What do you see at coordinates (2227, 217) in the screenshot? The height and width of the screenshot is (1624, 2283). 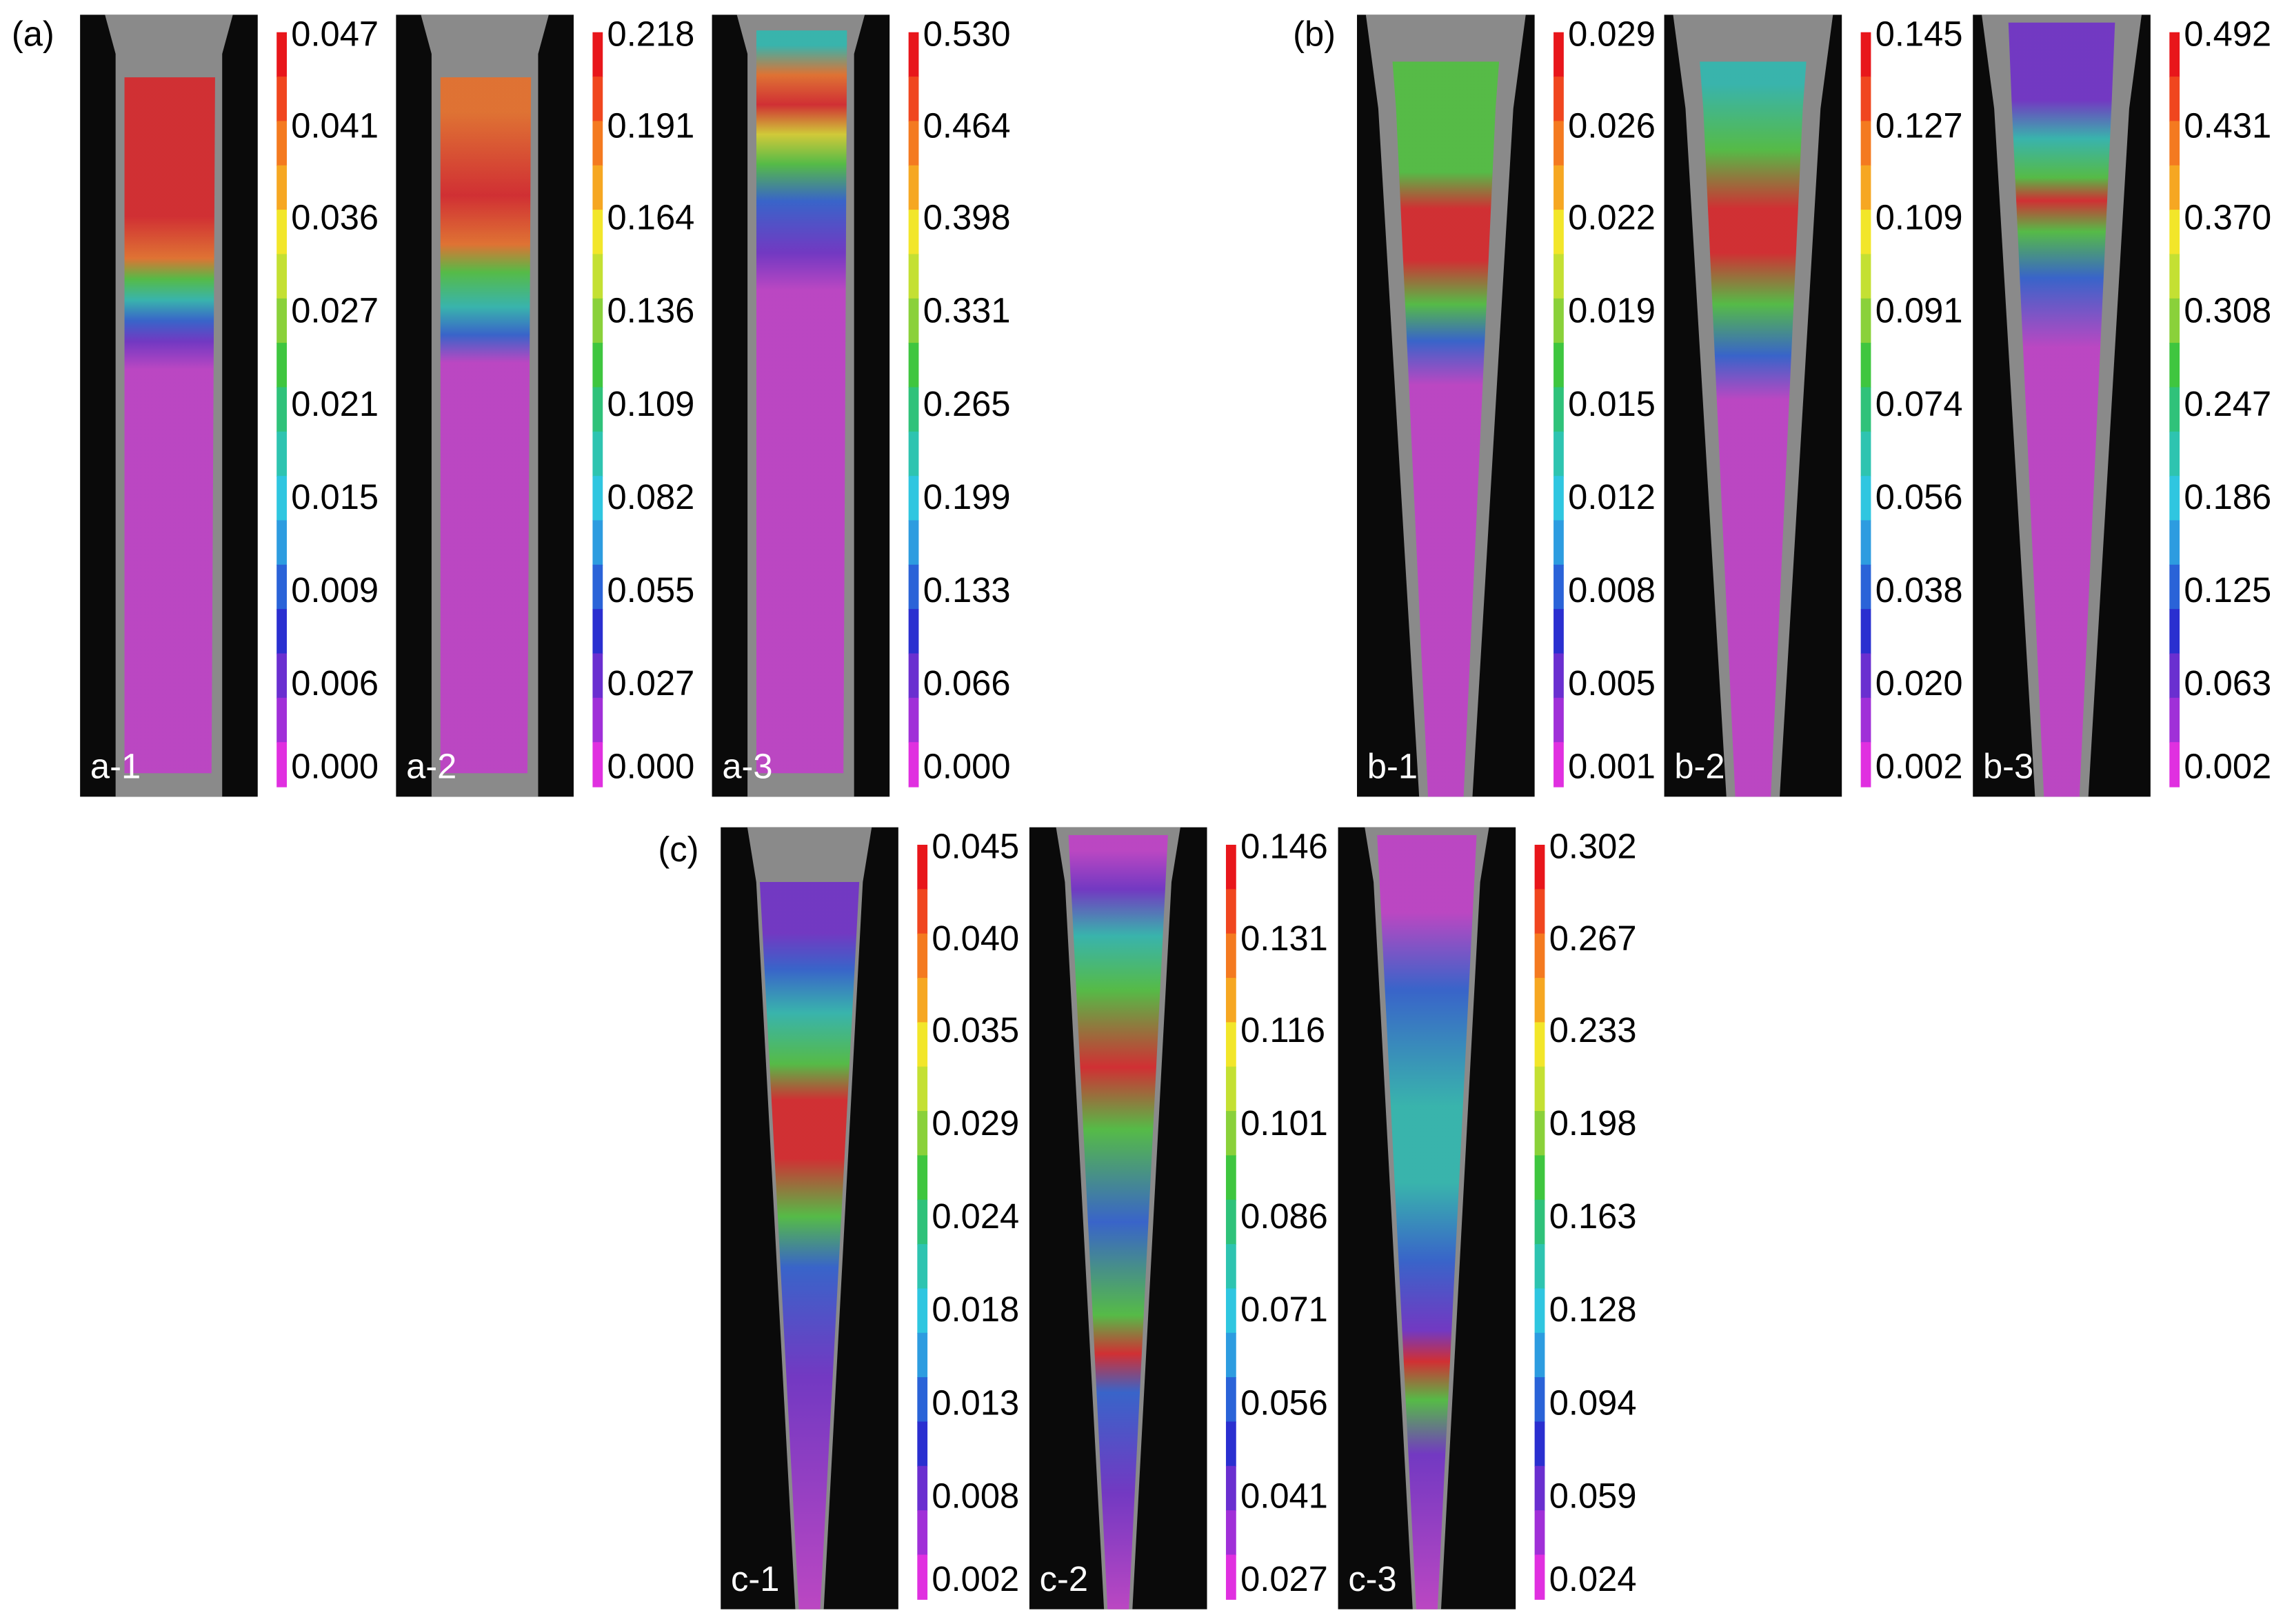 I see `colorbar-tick-label: 0.370` at bounding box center [2227, 217].